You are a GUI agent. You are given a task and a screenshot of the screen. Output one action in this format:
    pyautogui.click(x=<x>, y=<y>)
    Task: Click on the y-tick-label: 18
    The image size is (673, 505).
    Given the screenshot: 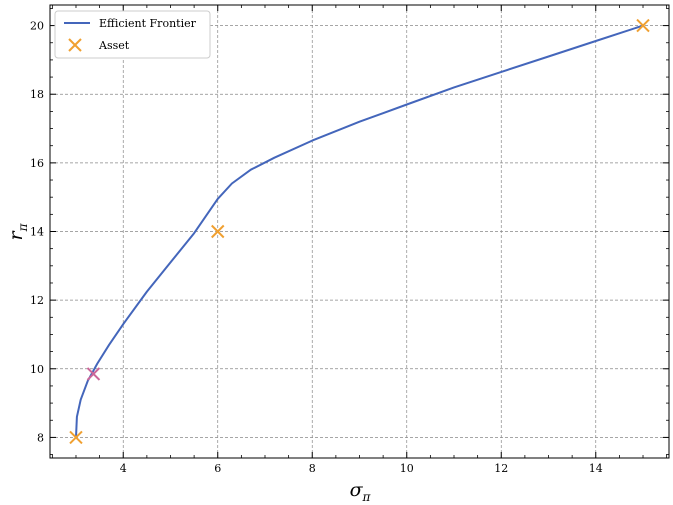 What is the action you would take?
    pyautogui.click(x=37, y=94)
    